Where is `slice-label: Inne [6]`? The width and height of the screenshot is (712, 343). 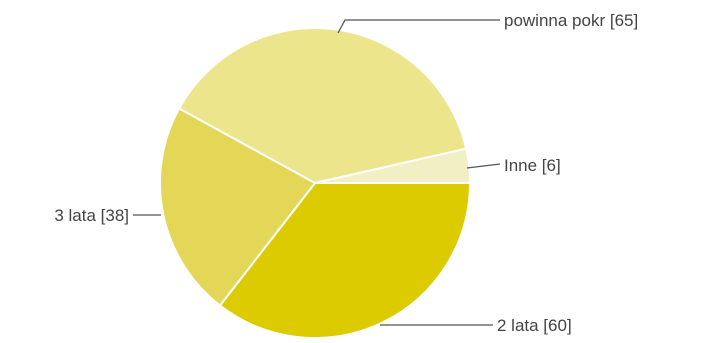 slice-label: Inne [6] is located at coordinates (532, 165).